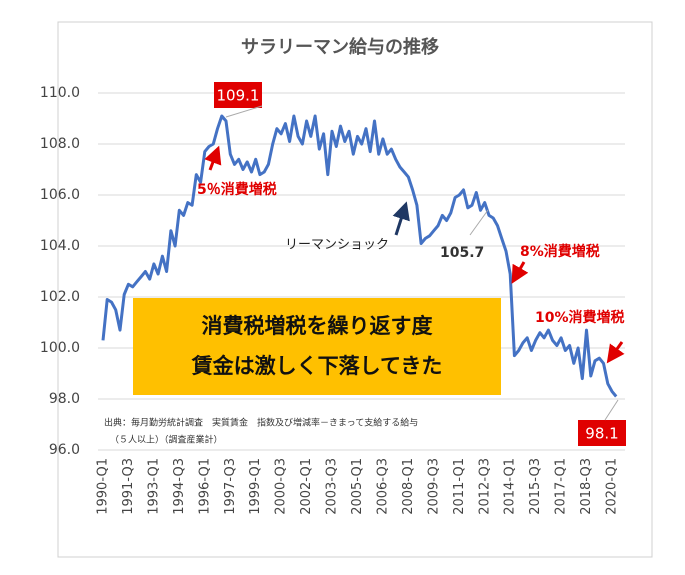  What do you see at coordinates (382, 486) in the screenshot?
I see `x-tick-label: 2006-Q3` at bounding box center [382, 486].